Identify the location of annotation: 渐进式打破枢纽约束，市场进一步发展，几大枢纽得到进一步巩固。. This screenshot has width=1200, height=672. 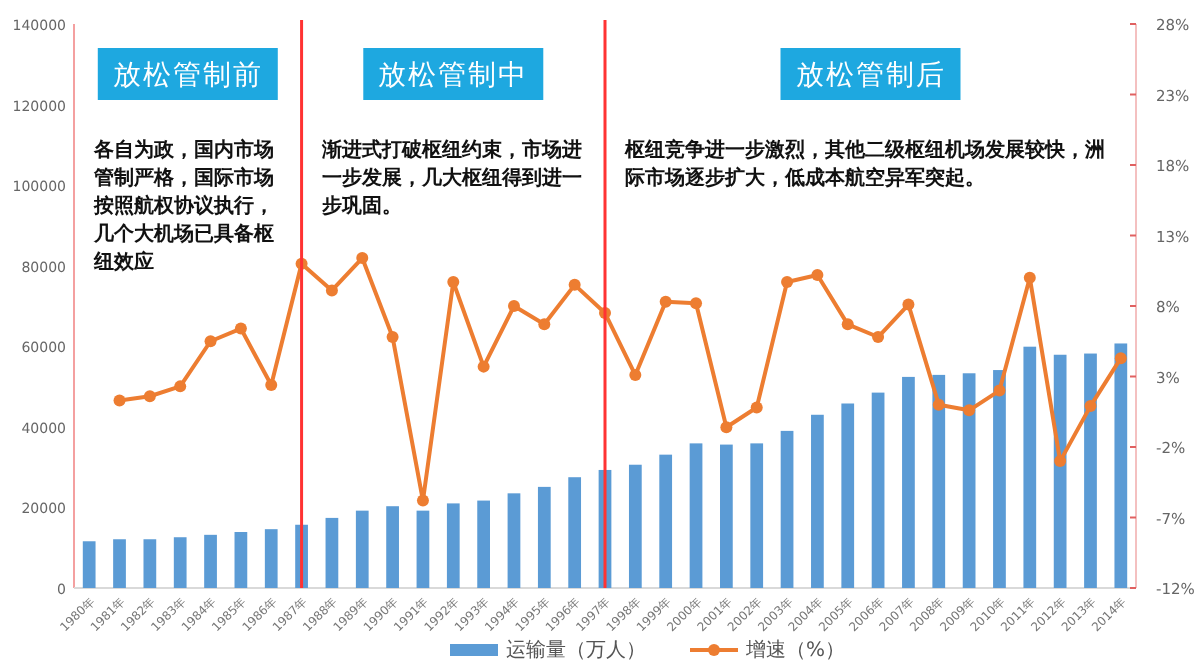
(450, 178).